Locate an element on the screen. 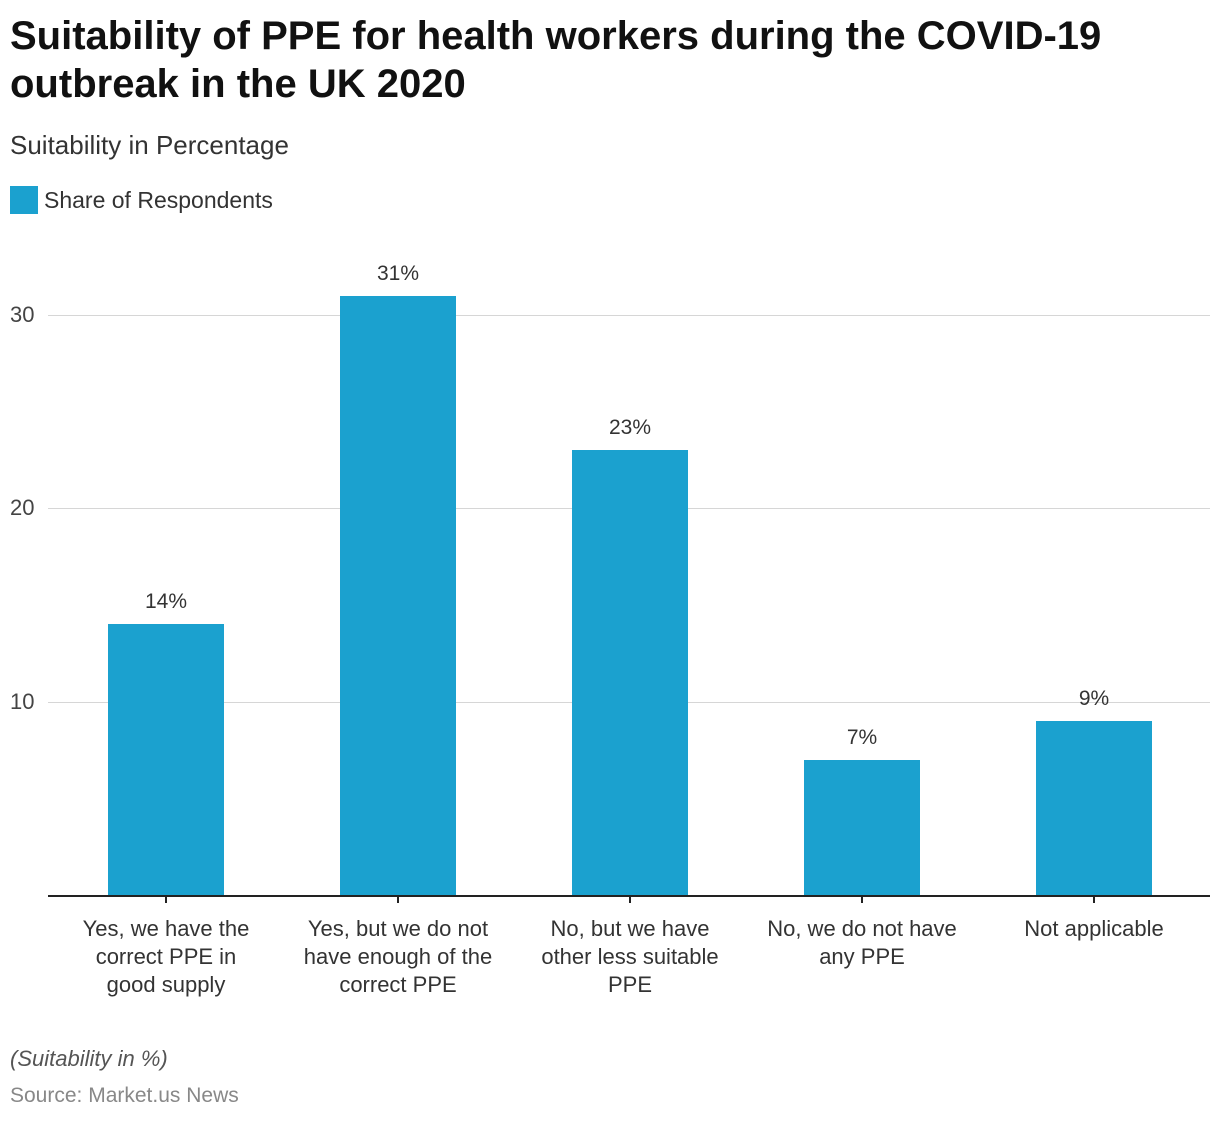 This screenshot has height=1122, width=1220. y-tick-label: 30 is located at coordinates (22, 315).